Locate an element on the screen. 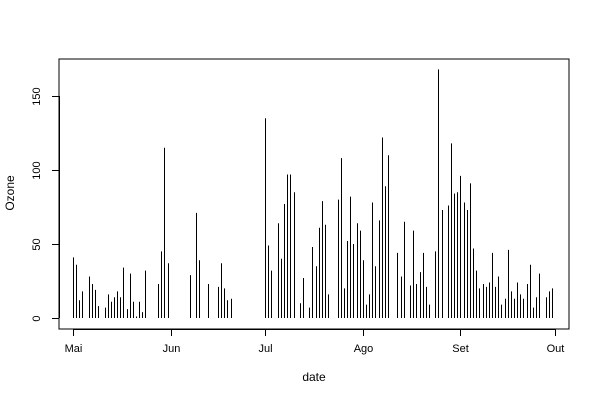 This screenshot has height=400, width=600. x-tick-label-Jun: Jun is located at coordinates (172, 349).